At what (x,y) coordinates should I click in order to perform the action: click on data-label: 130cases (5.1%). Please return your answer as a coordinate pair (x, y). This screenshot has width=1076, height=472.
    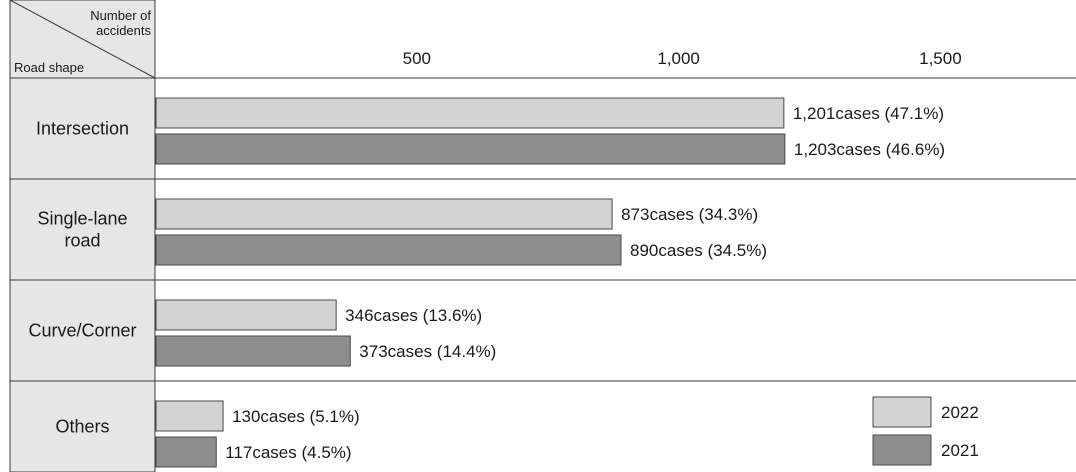
    Looking at the image, I should click on (296, 416).